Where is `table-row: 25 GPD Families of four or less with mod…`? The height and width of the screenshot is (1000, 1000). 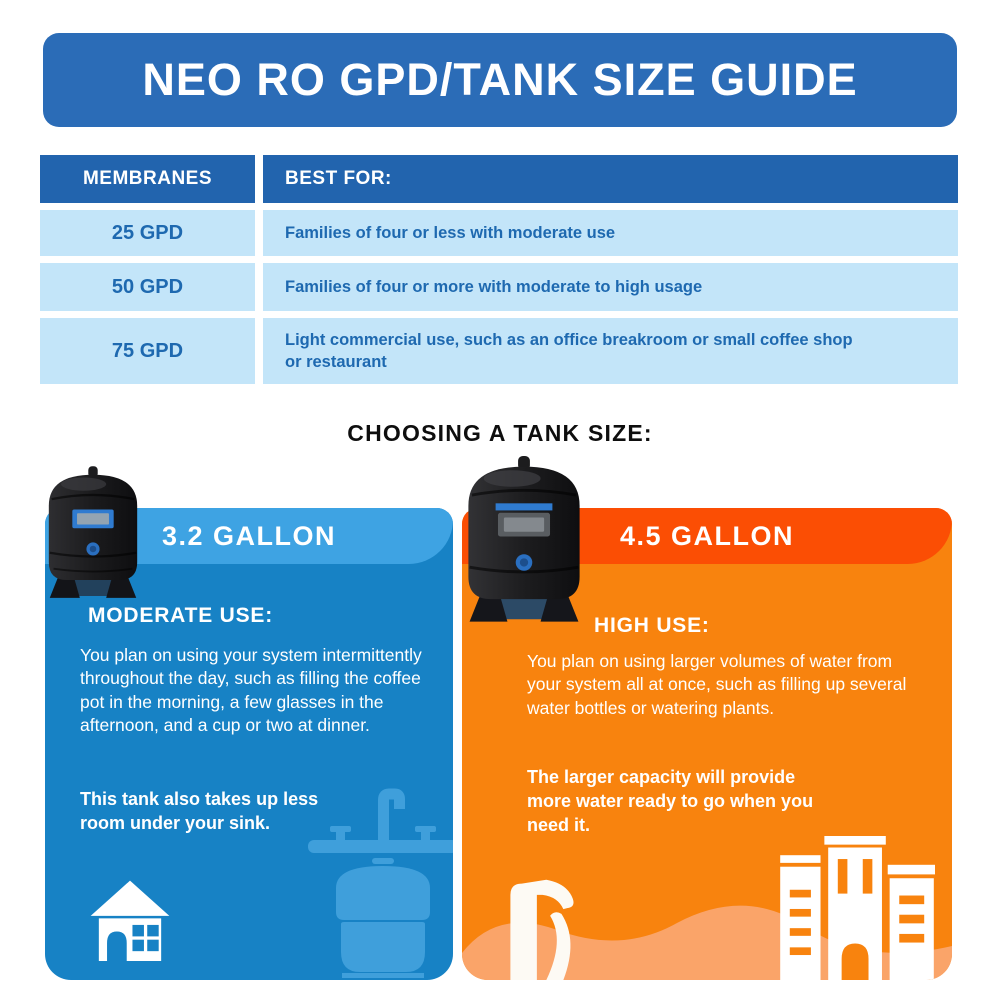 table-row: 25 GPD Families of four or less with mod… is located at coordinates (499, 233).